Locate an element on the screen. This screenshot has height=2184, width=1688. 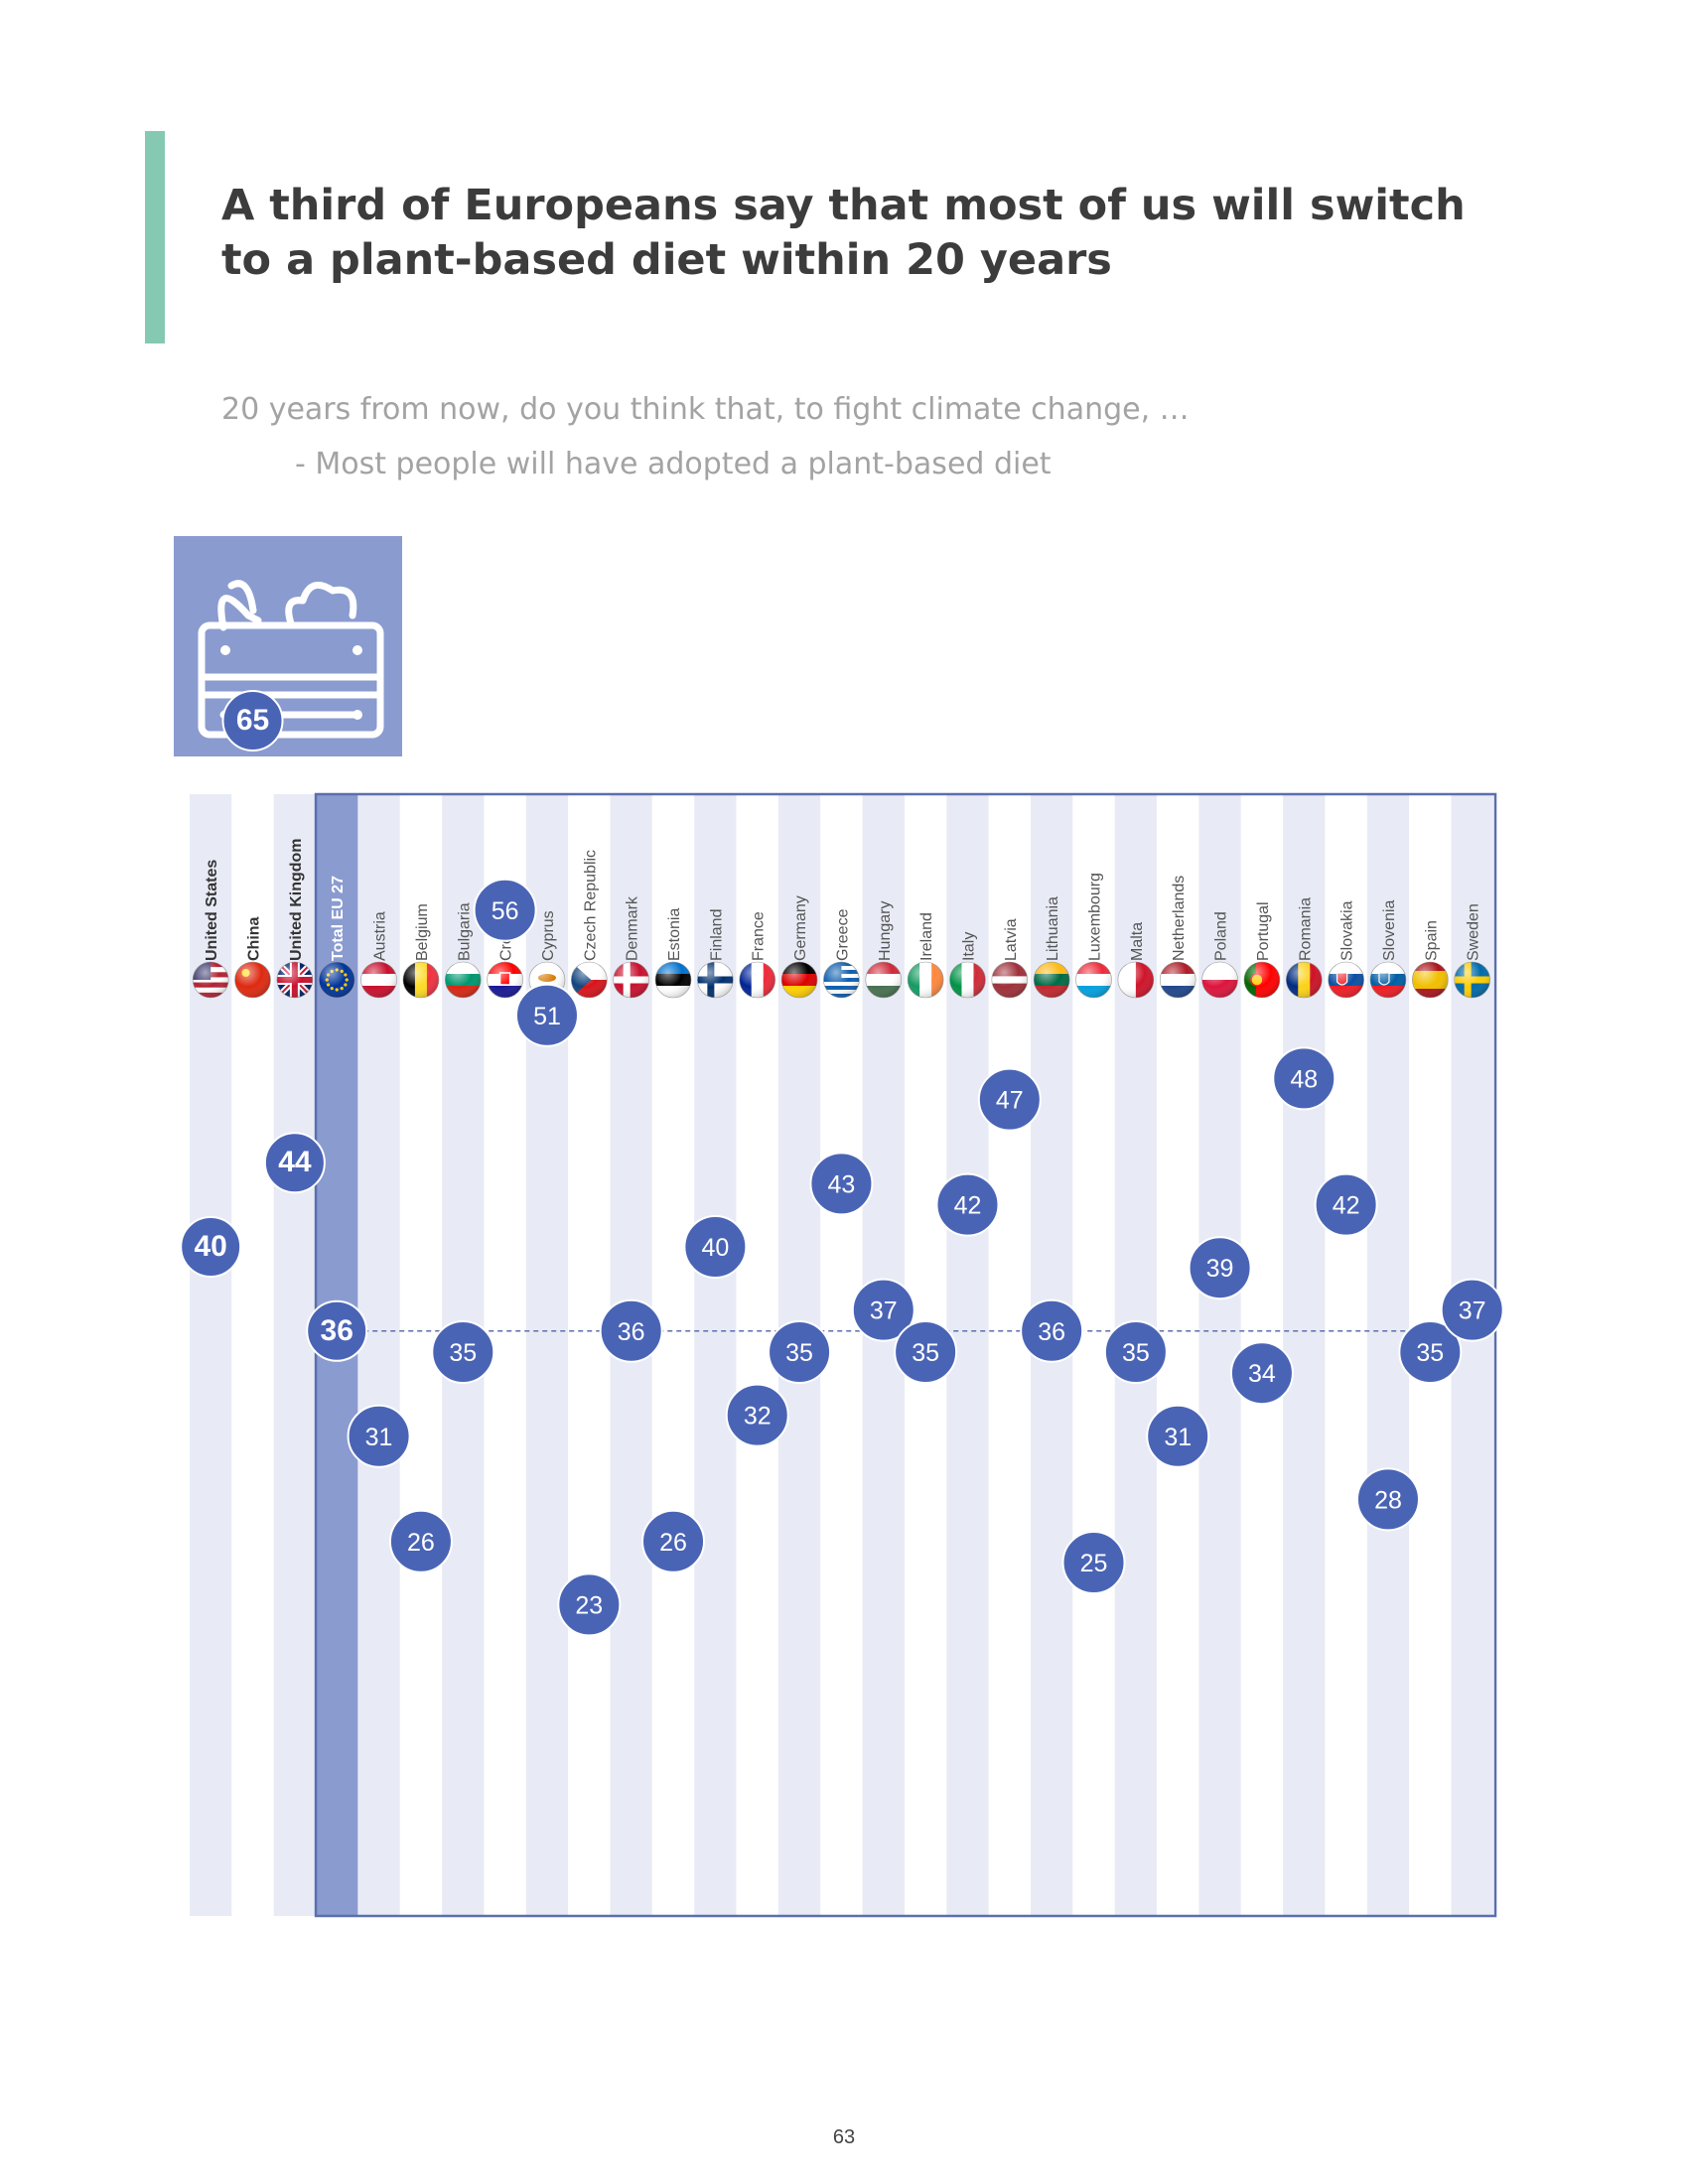
estonia-flag-icon is located at coordinates (673, 980).